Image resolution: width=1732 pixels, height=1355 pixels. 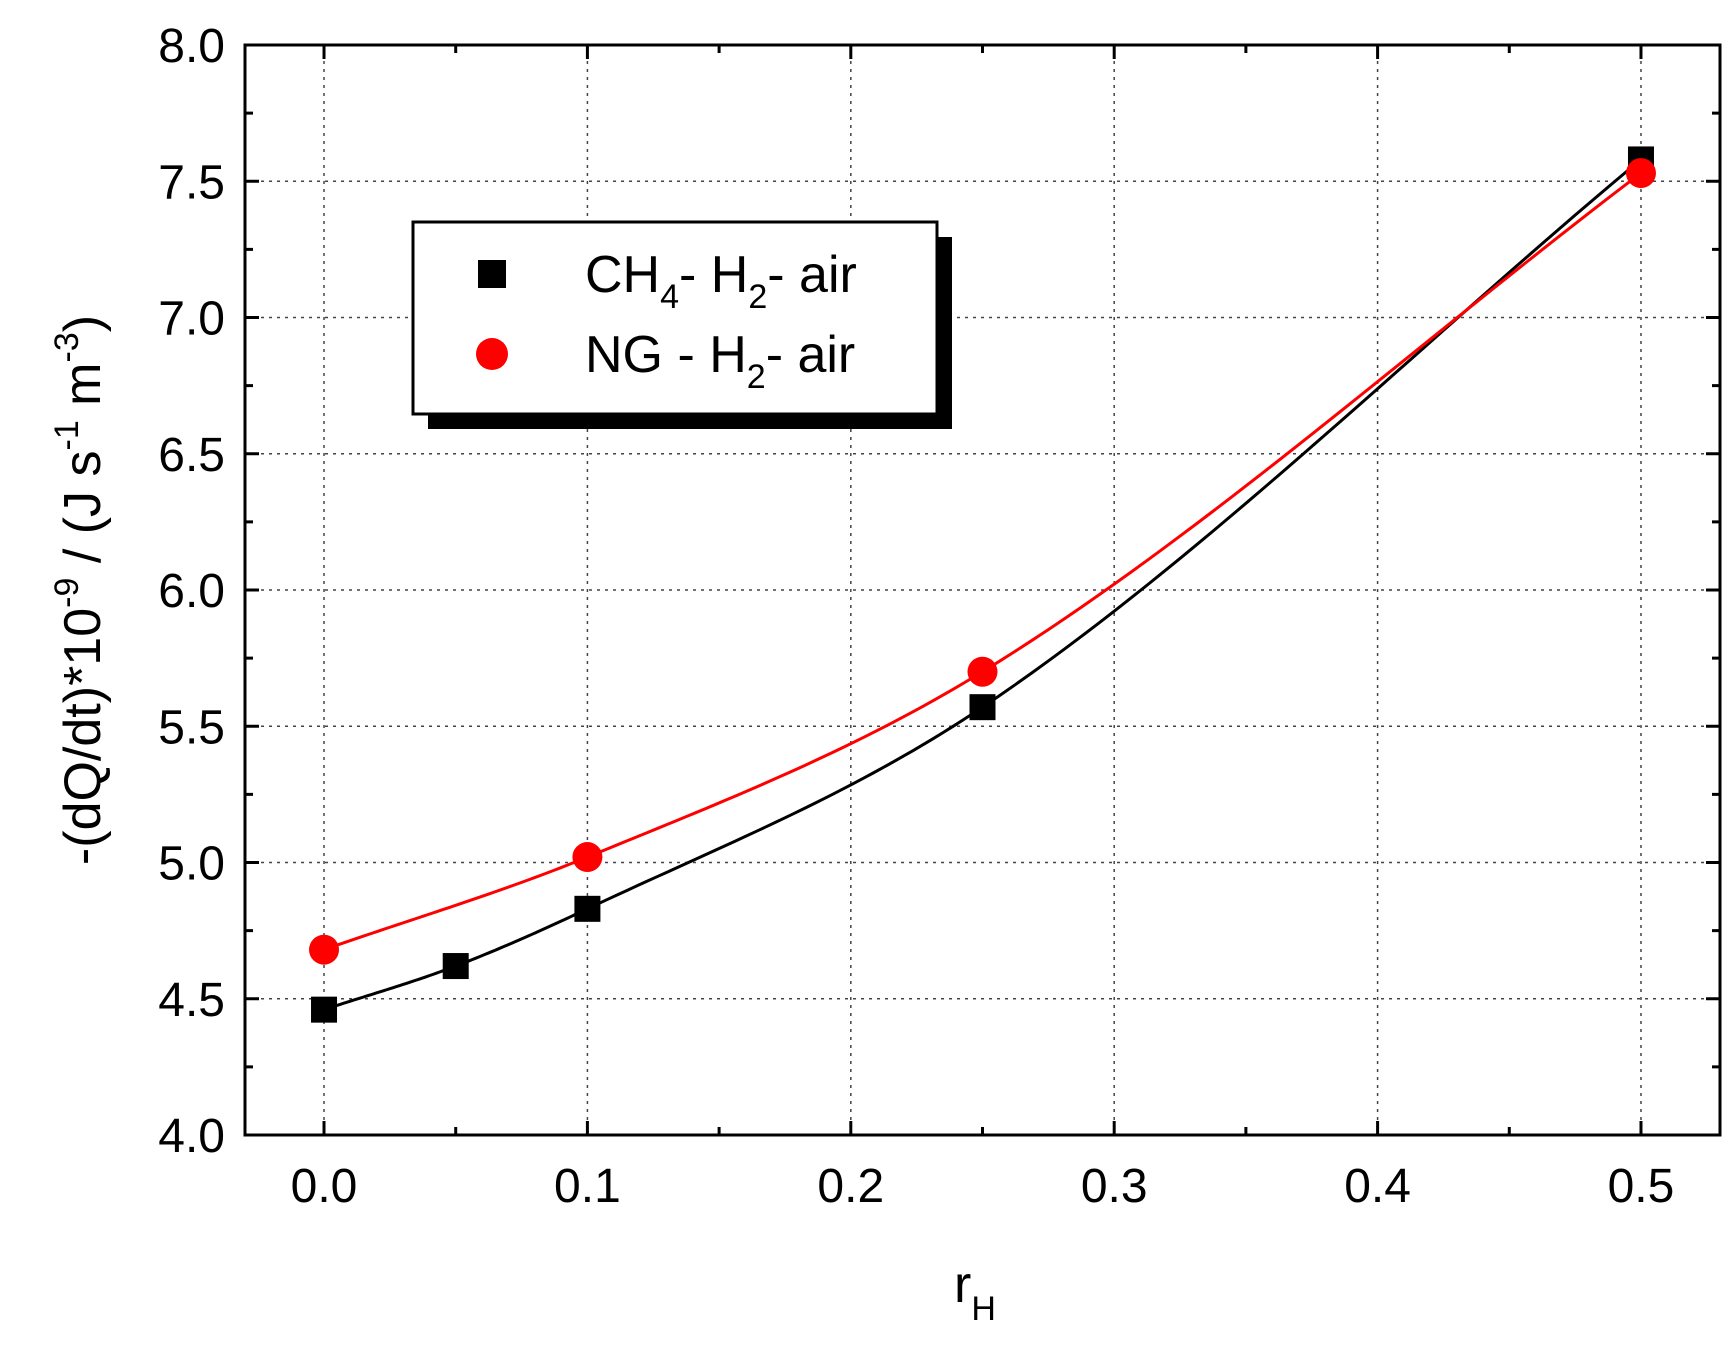 I want to click on x-axis-label: rH, so click(x=975, y=1292).